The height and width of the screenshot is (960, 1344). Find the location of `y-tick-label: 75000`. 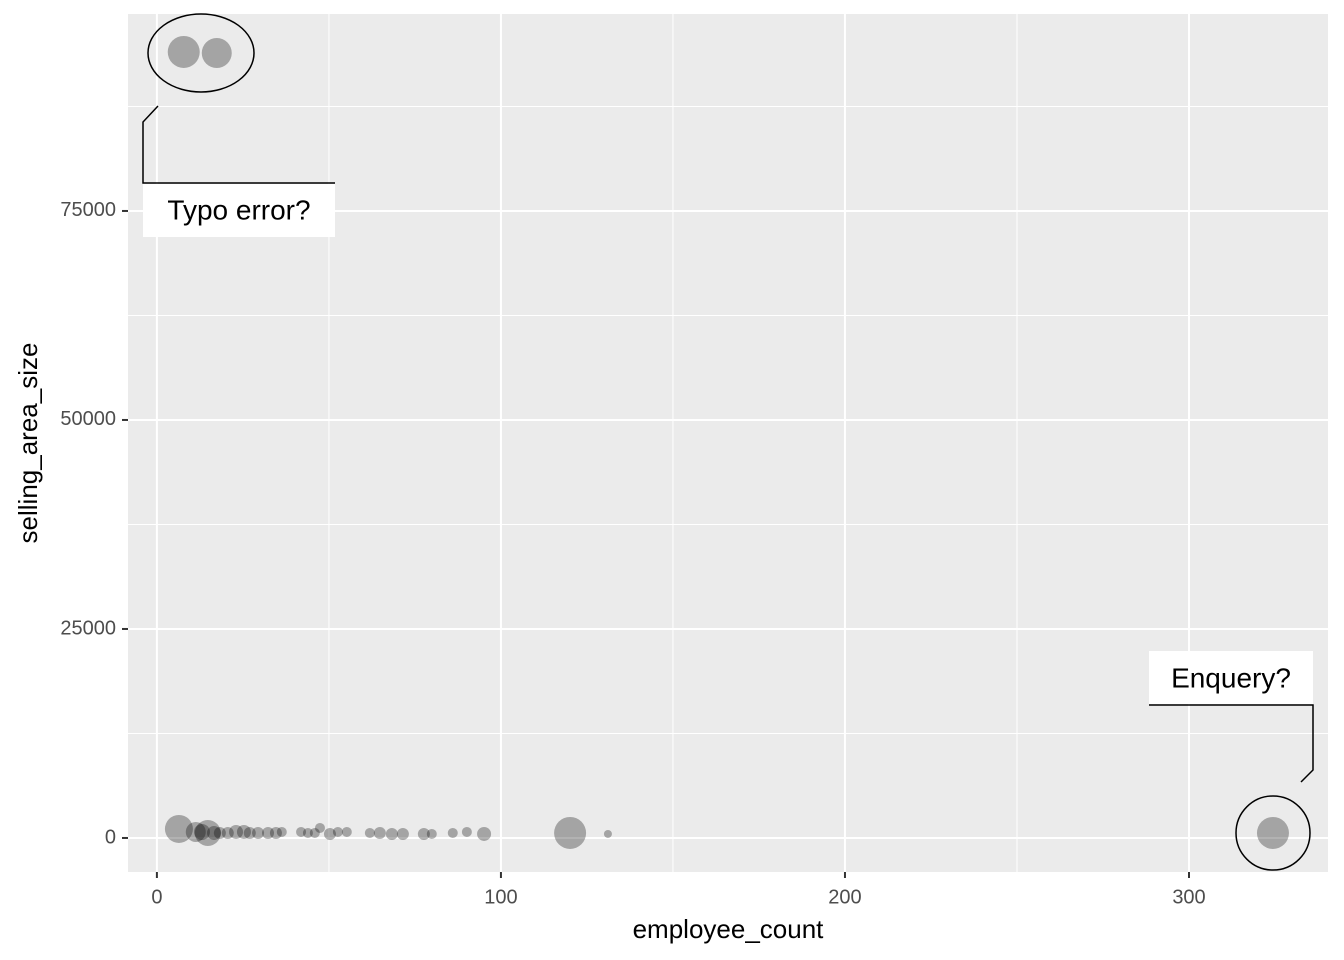

y-tick-label: 75000 is located at coordinates (88, 210).